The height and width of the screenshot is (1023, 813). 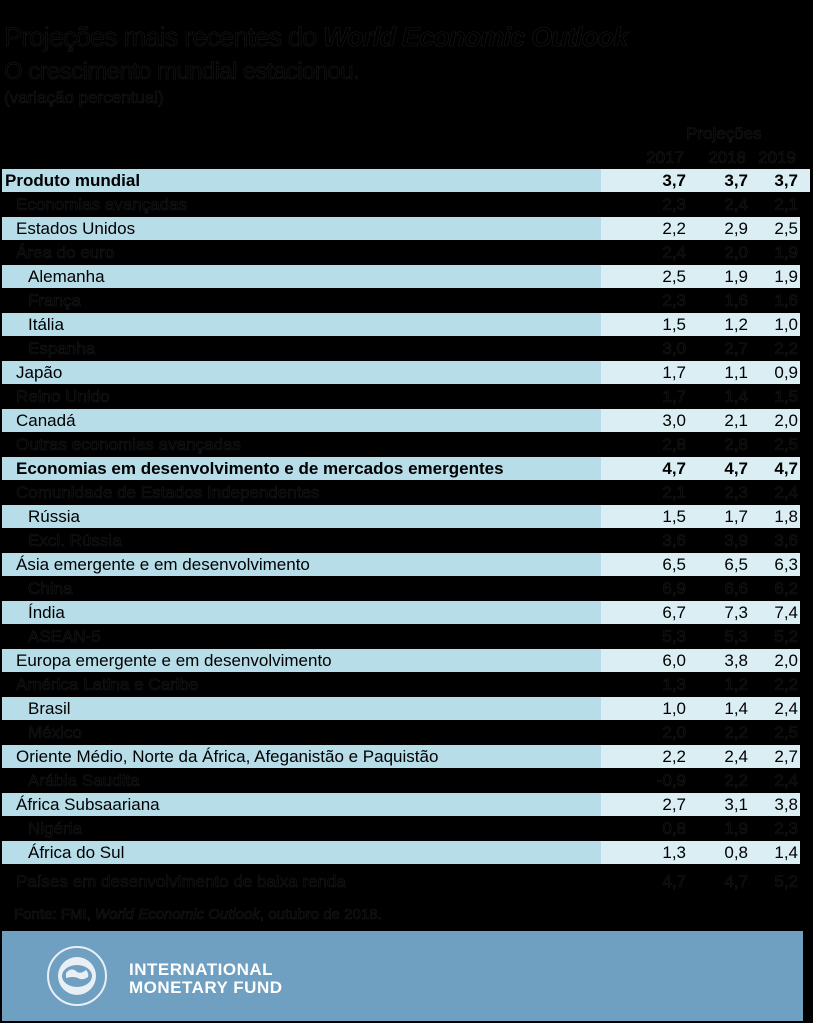 What do you see at coordinates (168, 493) in the screenshot?
I see `row-label: Comunidade de Estados Independentes` at bounding box center [168, 493].